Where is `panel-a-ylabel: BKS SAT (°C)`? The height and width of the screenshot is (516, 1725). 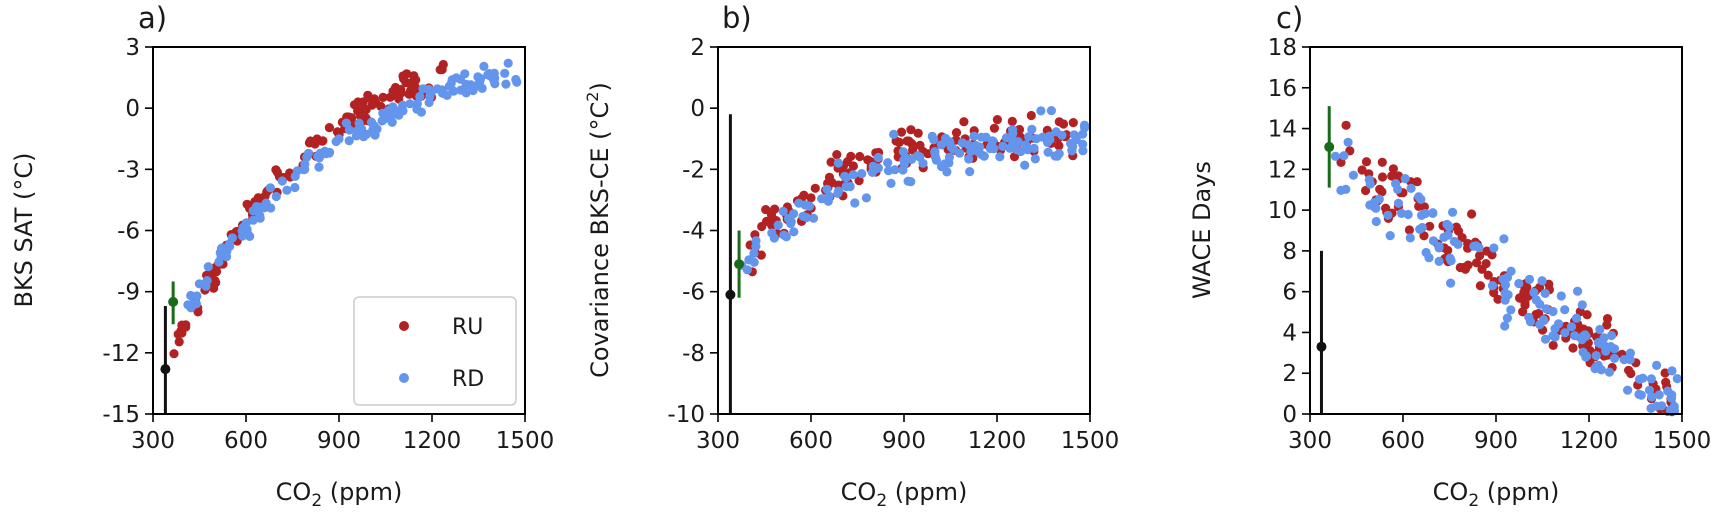 panel-a-ylabel: BKS SAT (°C) is located at coordinates (24, 229).